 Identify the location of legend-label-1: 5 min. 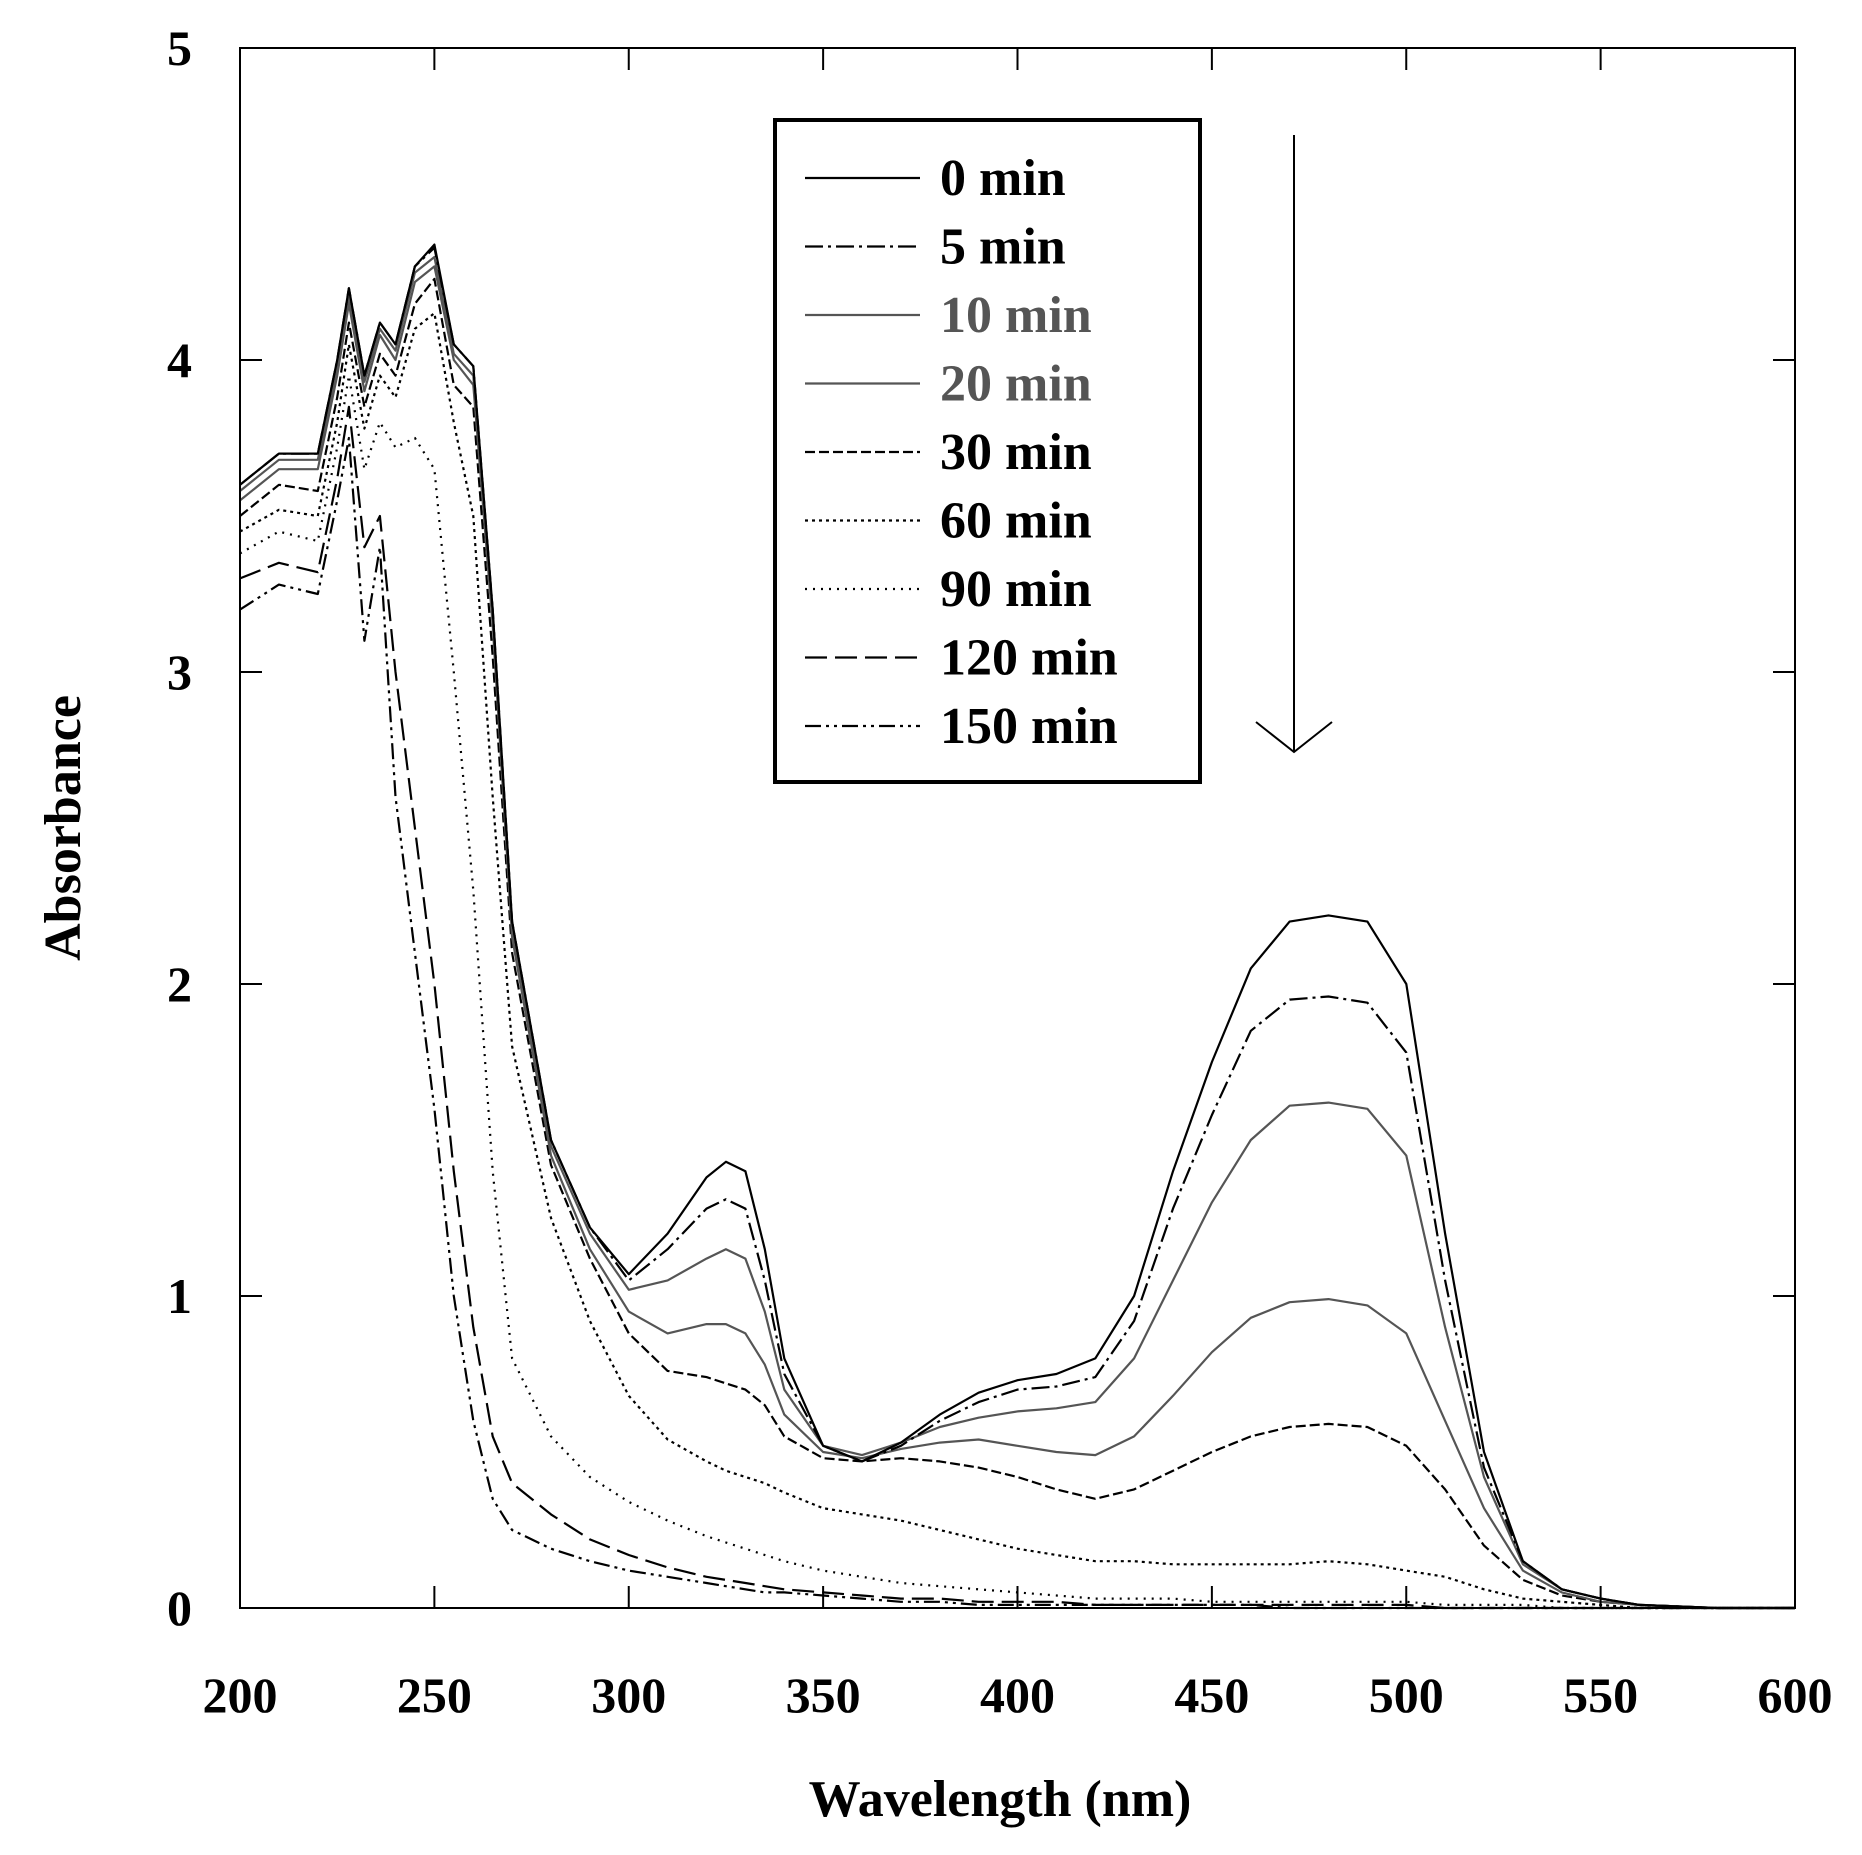
(1003, 247).